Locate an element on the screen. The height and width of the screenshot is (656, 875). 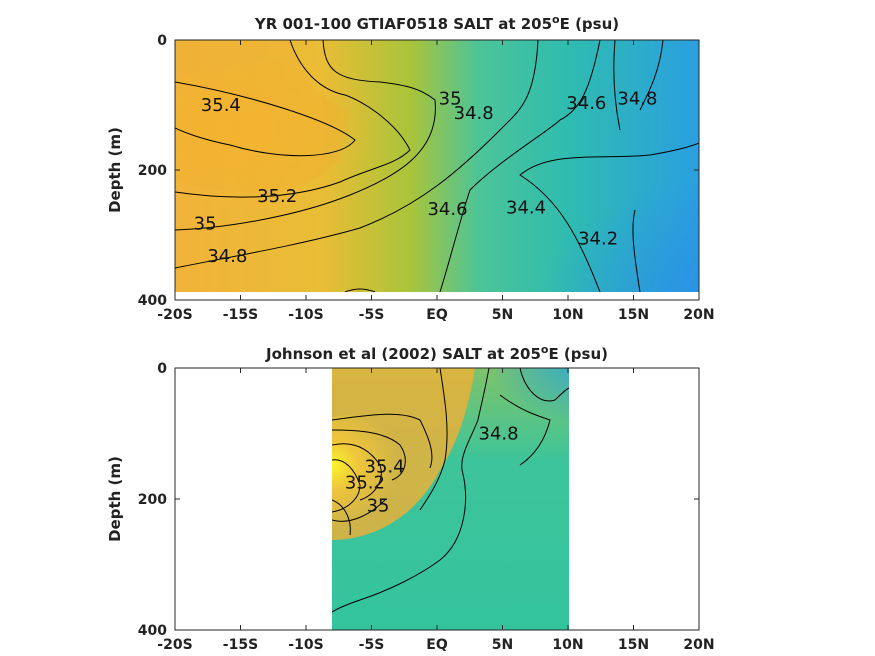
top-chart-title: YR 001-100 GTIAF0518 SALT at 205oE (psu) is located at coordinates (436, 23).